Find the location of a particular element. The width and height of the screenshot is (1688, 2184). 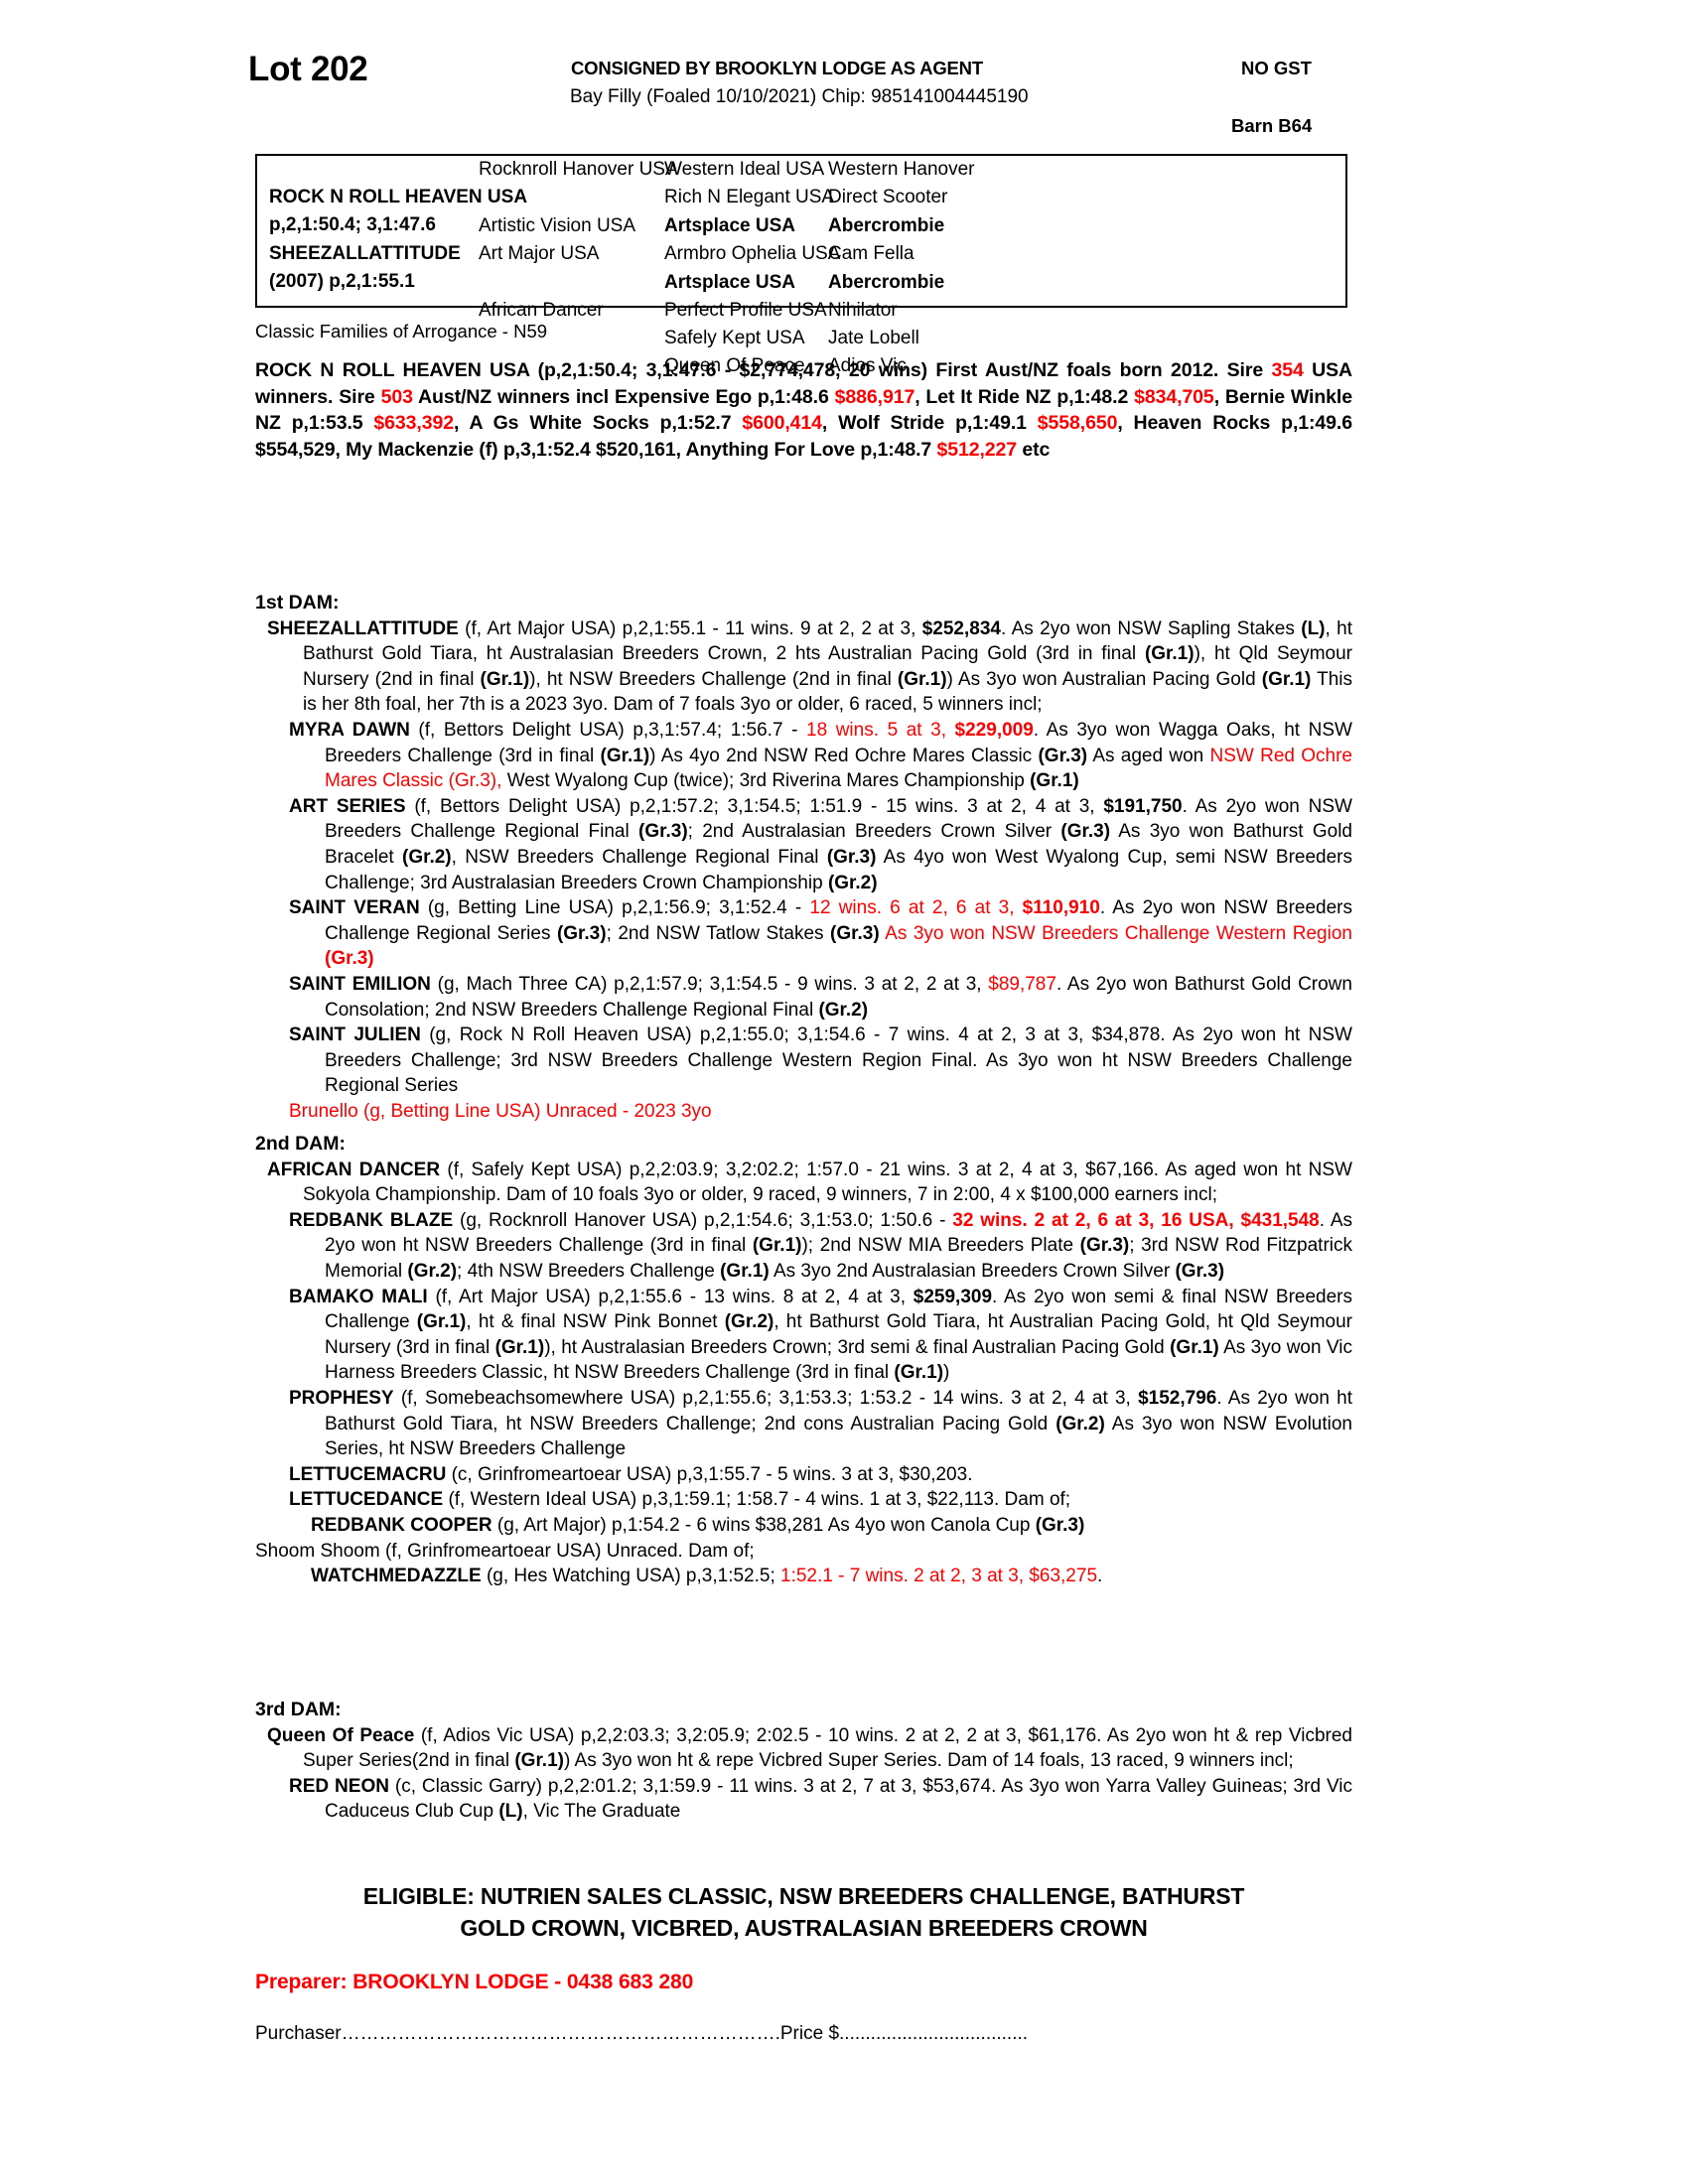

entry-text: ; 2nd NSW Tatlow Stakes is located at coordinates (718, 933).